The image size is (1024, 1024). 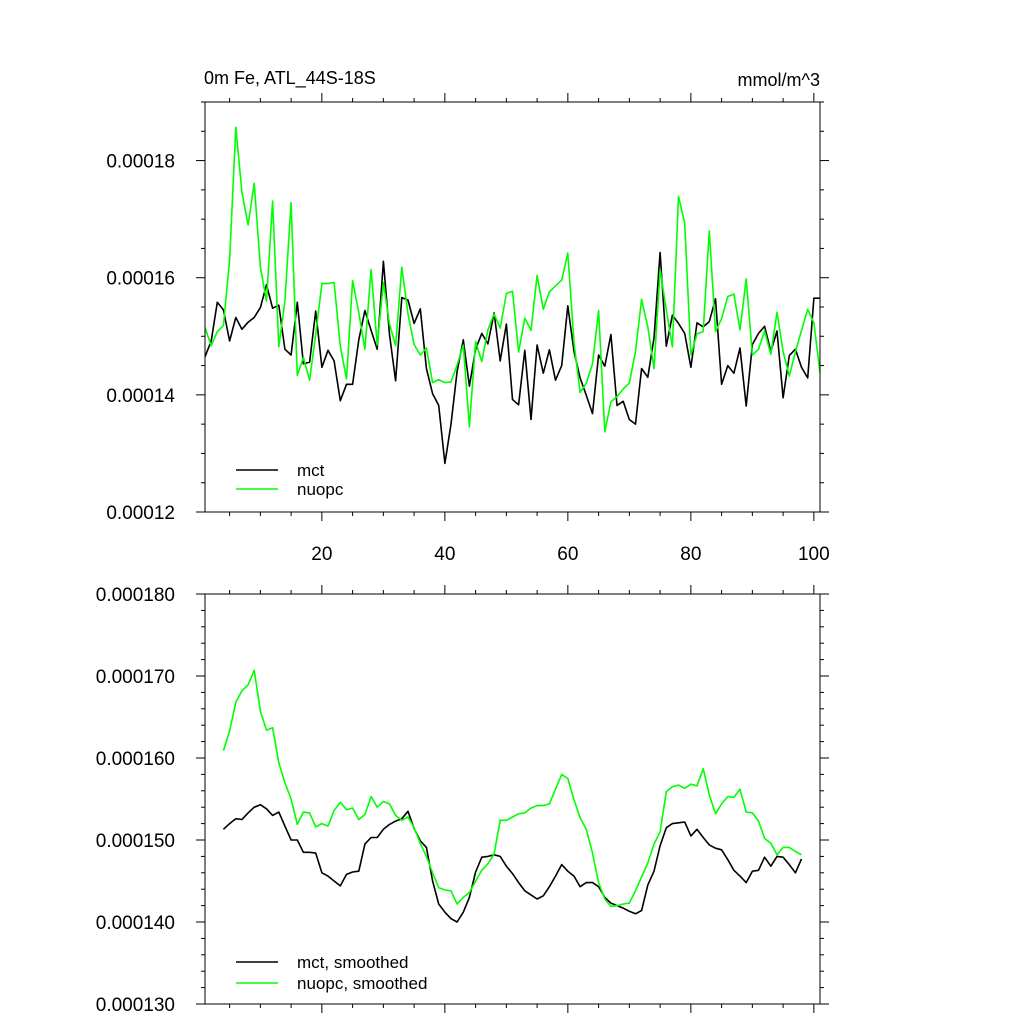 What do you see at coordinates (331, 973) in the screenshot?
I see `legend: mct, smoothed nuopc, smoothed` at bounding box center [331, 973].